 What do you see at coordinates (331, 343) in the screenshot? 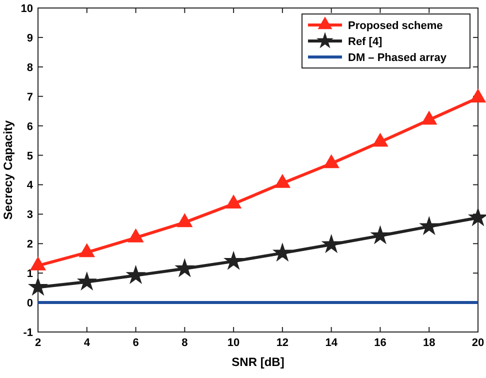
I see `x-tick-label: 14` at bounding box center [331, 343].